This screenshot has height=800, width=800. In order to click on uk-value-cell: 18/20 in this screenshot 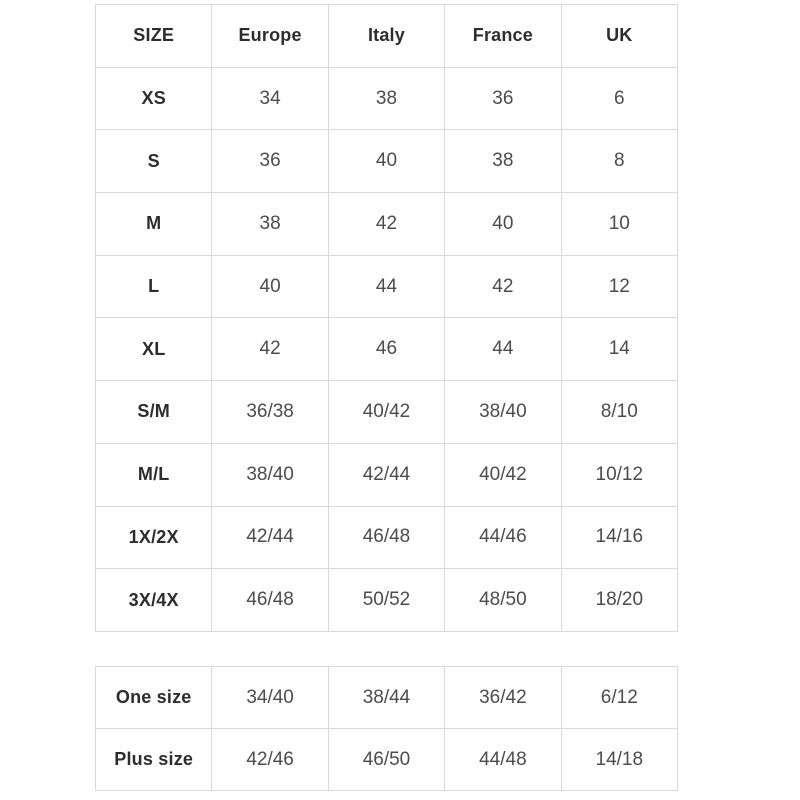, I will do `click(619, 600)`.